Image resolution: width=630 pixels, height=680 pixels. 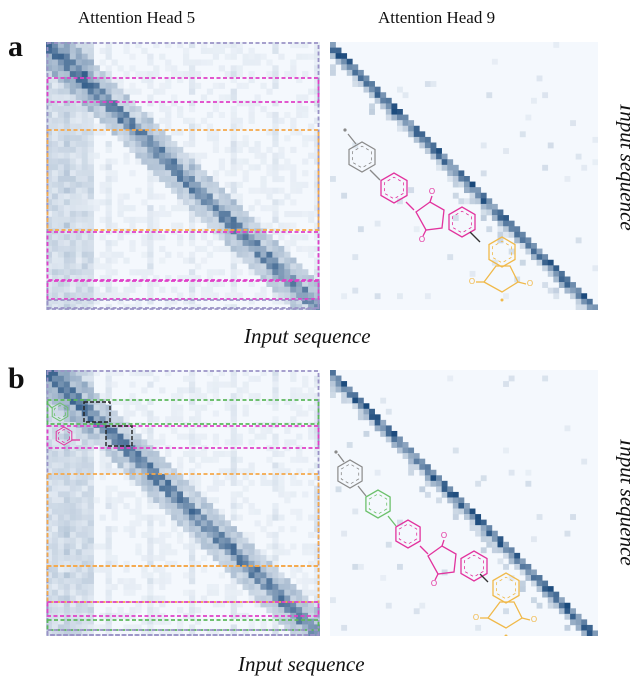 I want to click on phenyl-pink-ring-inner, so click(x=408, y=534).